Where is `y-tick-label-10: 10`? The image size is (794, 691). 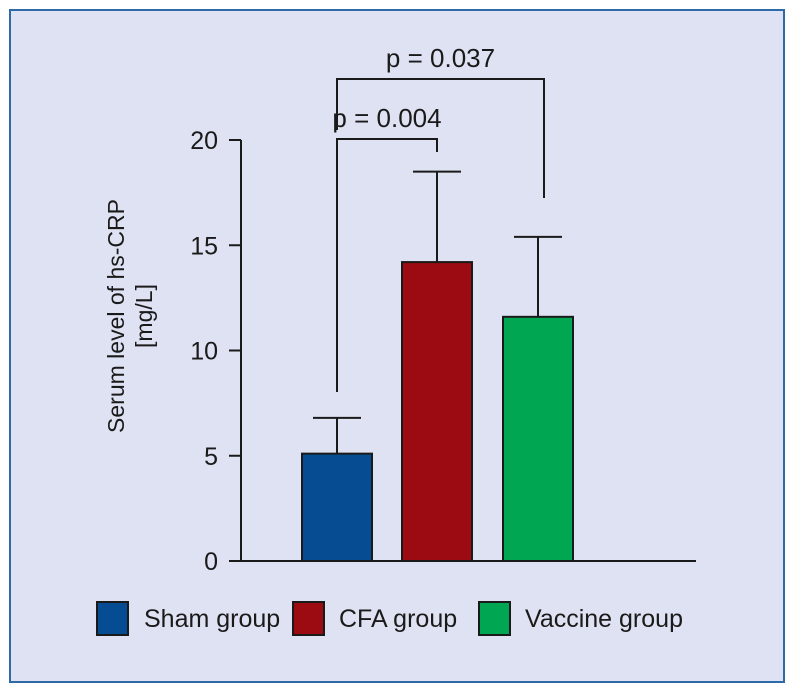
y-tick-label-10: 10 is located at coordinates (204, 352).